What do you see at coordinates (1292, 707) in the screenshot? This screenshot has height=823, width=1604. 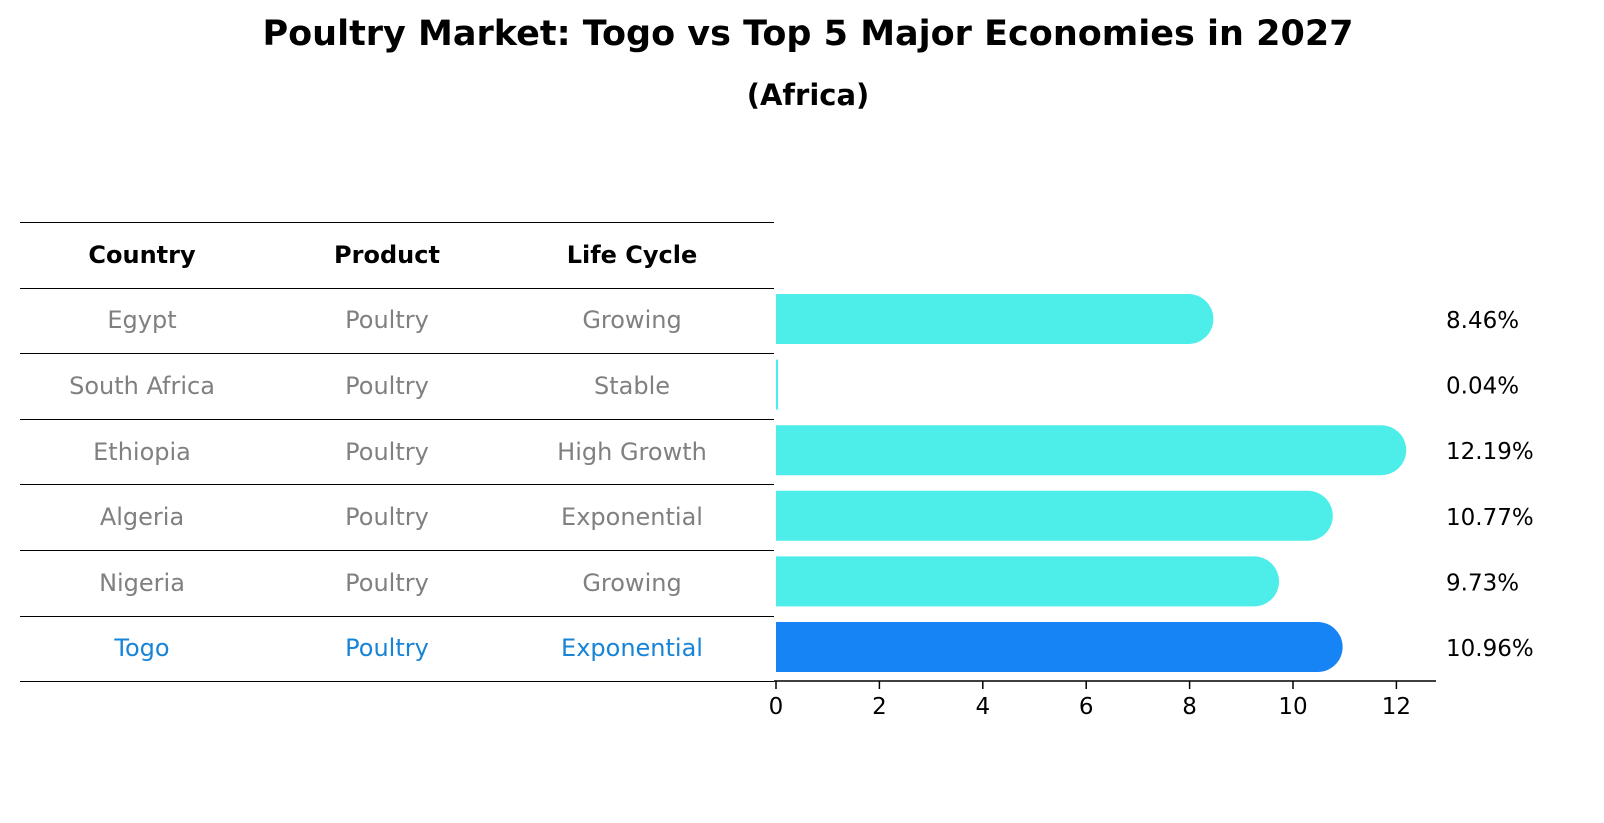 I see `x-tick-label: 10` at bounding box center [1292, 707].